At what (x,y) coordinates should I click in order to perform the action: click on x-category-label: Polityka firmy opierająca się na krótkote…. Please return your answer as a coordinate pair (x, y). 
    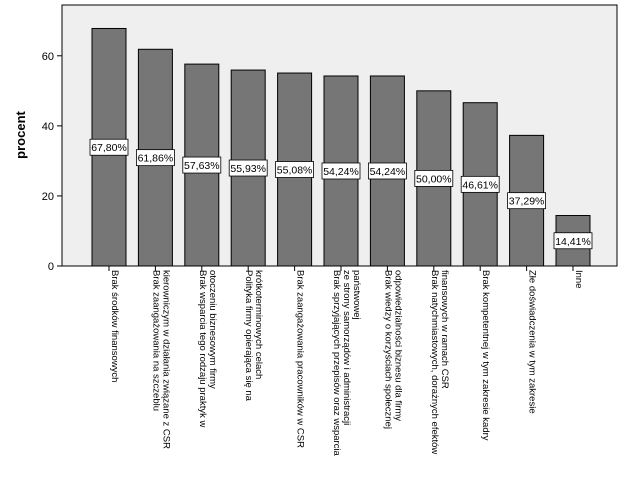
    Looking at the image, I should click on (253, 336).